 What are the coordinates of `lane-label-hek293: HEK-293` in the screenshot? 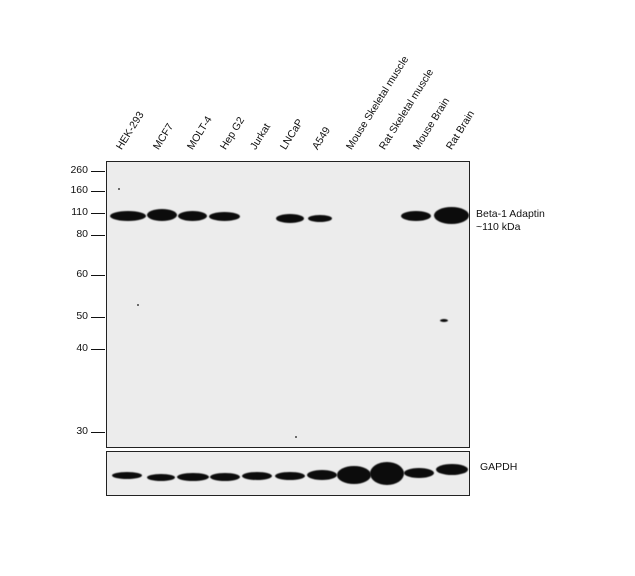 It's located at (130, 130).